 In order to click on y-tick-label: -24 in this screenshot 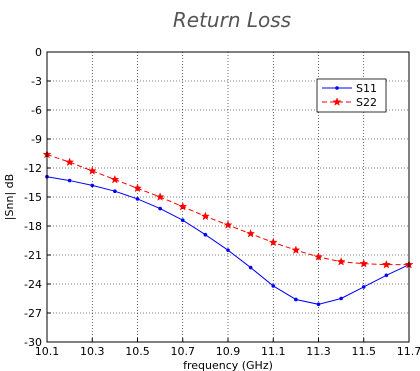, I will do `click(33, 284)`.